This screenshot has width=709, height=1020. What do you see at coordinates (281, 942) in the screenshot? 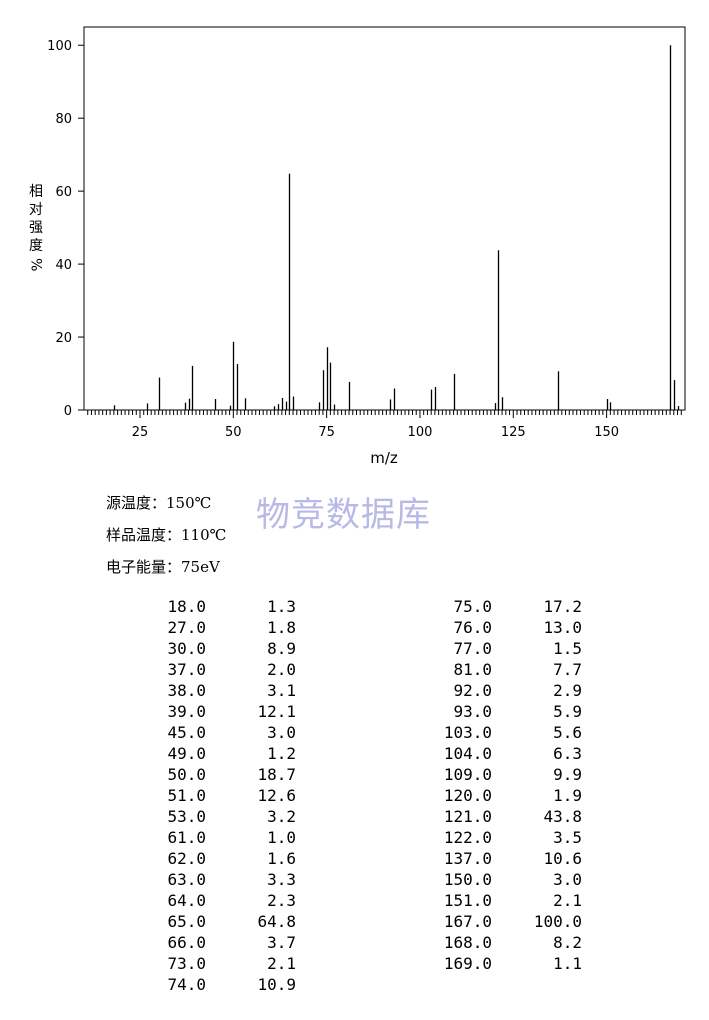
I see `abundance-value: 3.7` at bounding box center [281, 942].